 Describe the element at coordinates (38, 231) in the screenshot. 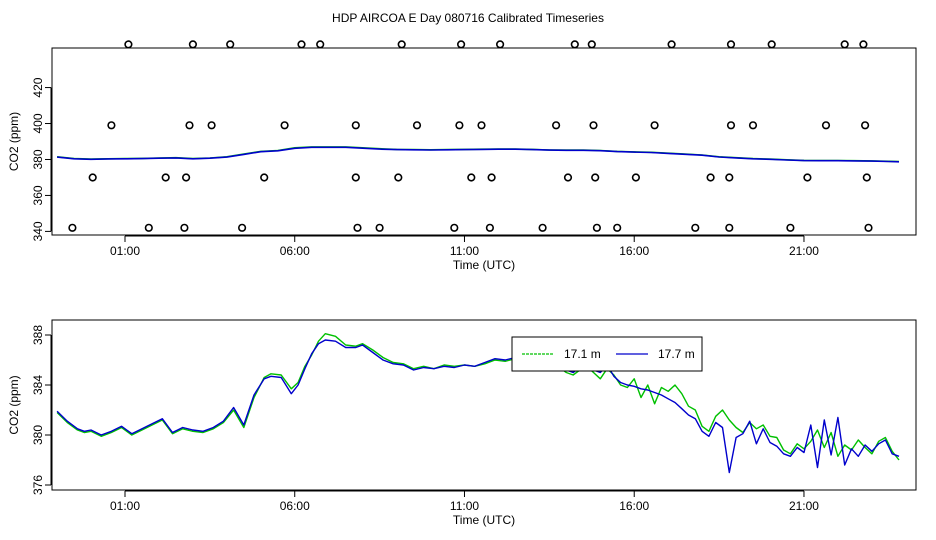

I see `y-tick-label: 340` at that location.